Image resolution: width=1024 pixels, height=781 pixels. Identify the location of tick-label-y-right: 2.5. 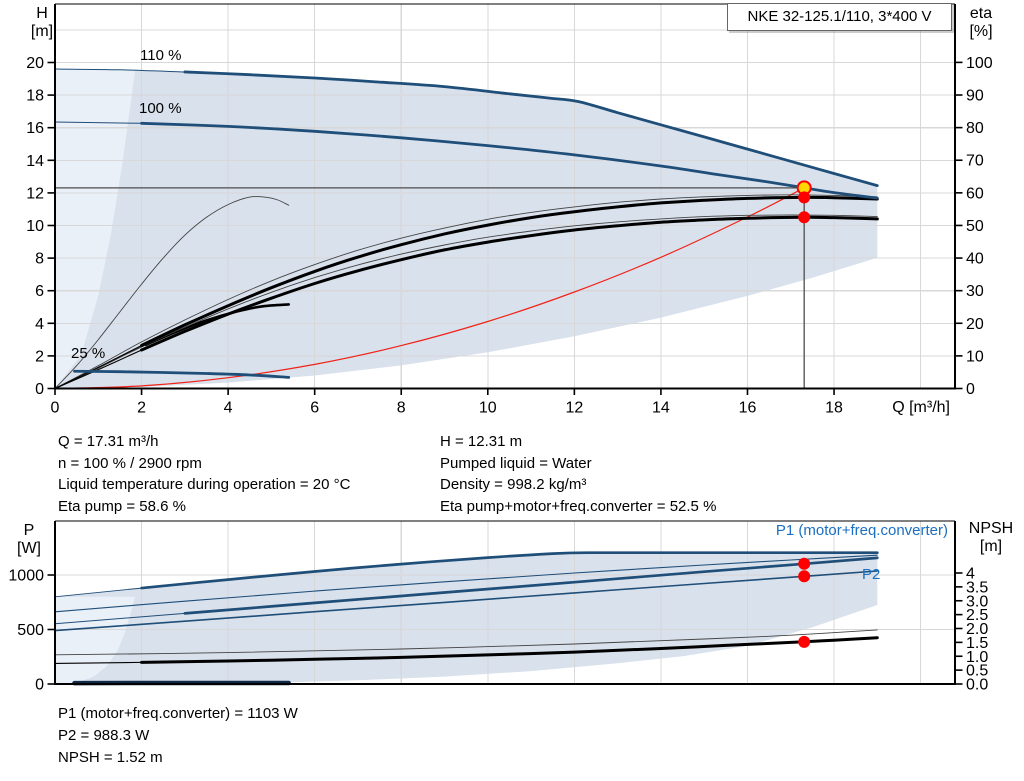
(977, 615).